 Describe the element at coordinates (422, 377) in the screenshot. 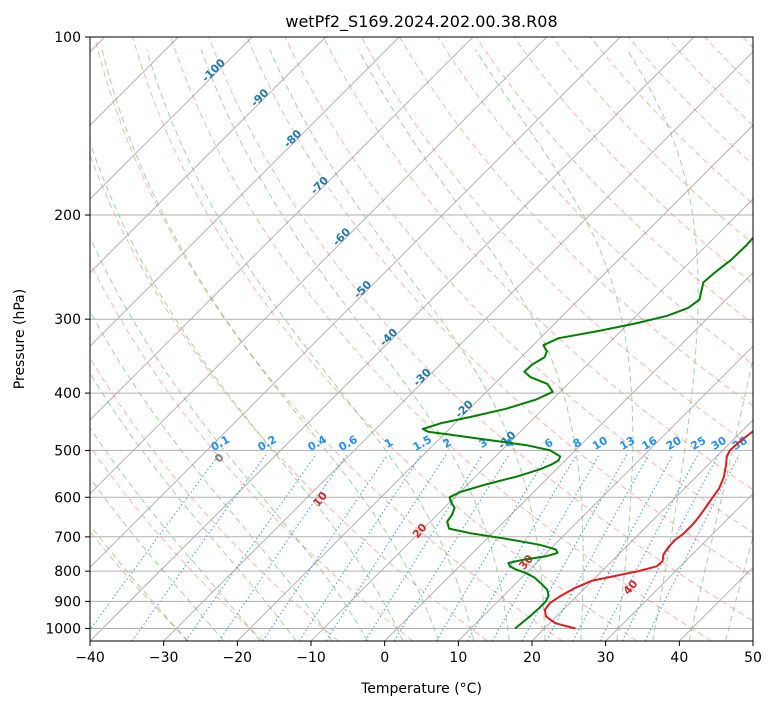

I see `isotherm-label: -30` at that location.